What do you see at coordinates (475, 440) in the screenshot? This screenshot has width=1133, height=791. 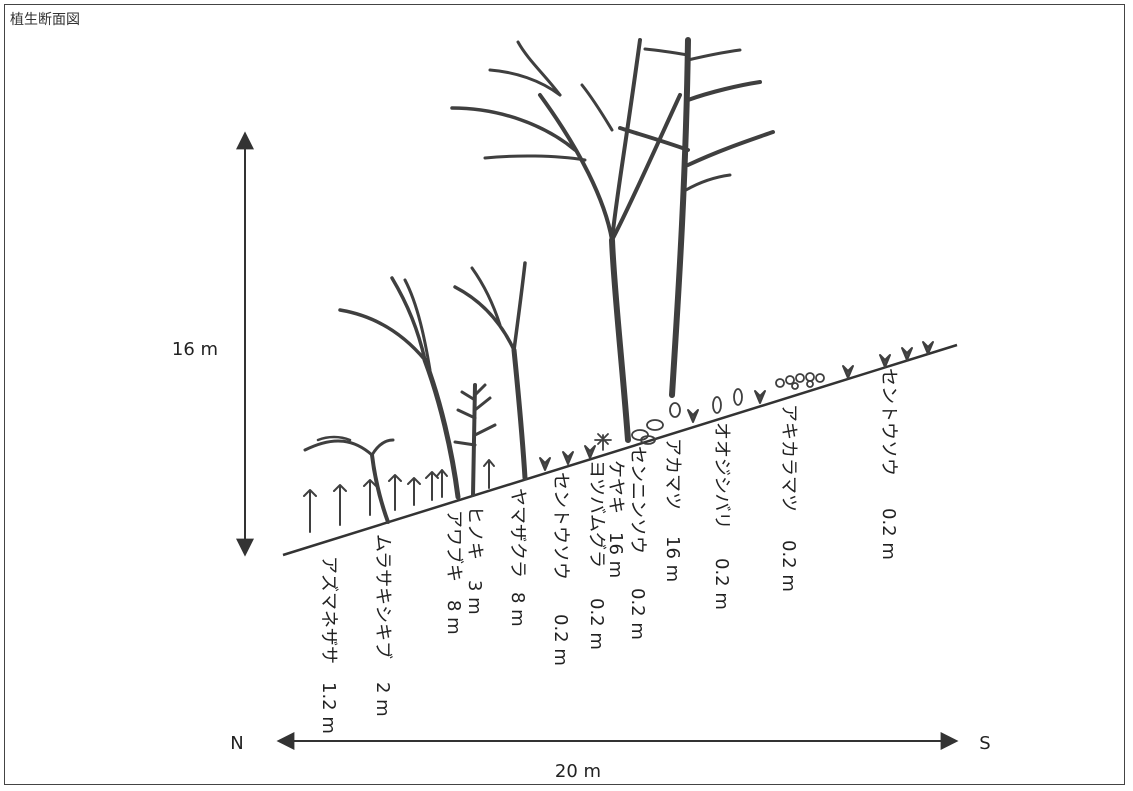 I see `hinoki-tree` at bounding box center [475, 440].